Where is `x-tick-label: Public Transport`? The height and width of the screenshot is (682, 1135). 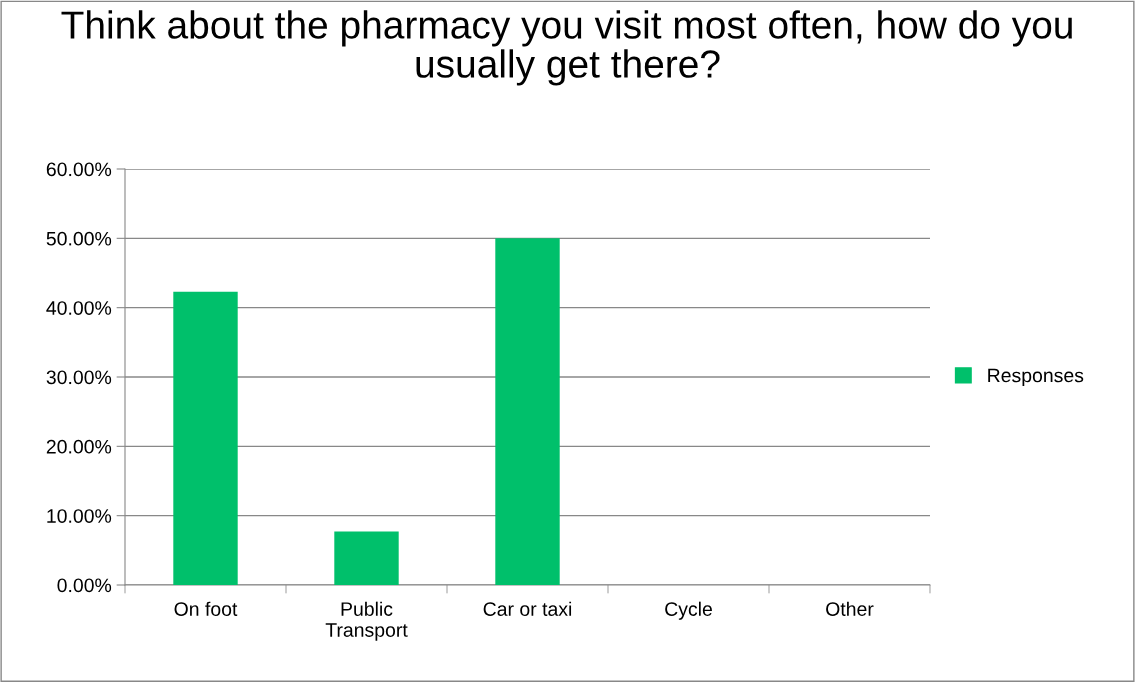
x-tick-label: Public Transport is located at coordinates (366, 621).